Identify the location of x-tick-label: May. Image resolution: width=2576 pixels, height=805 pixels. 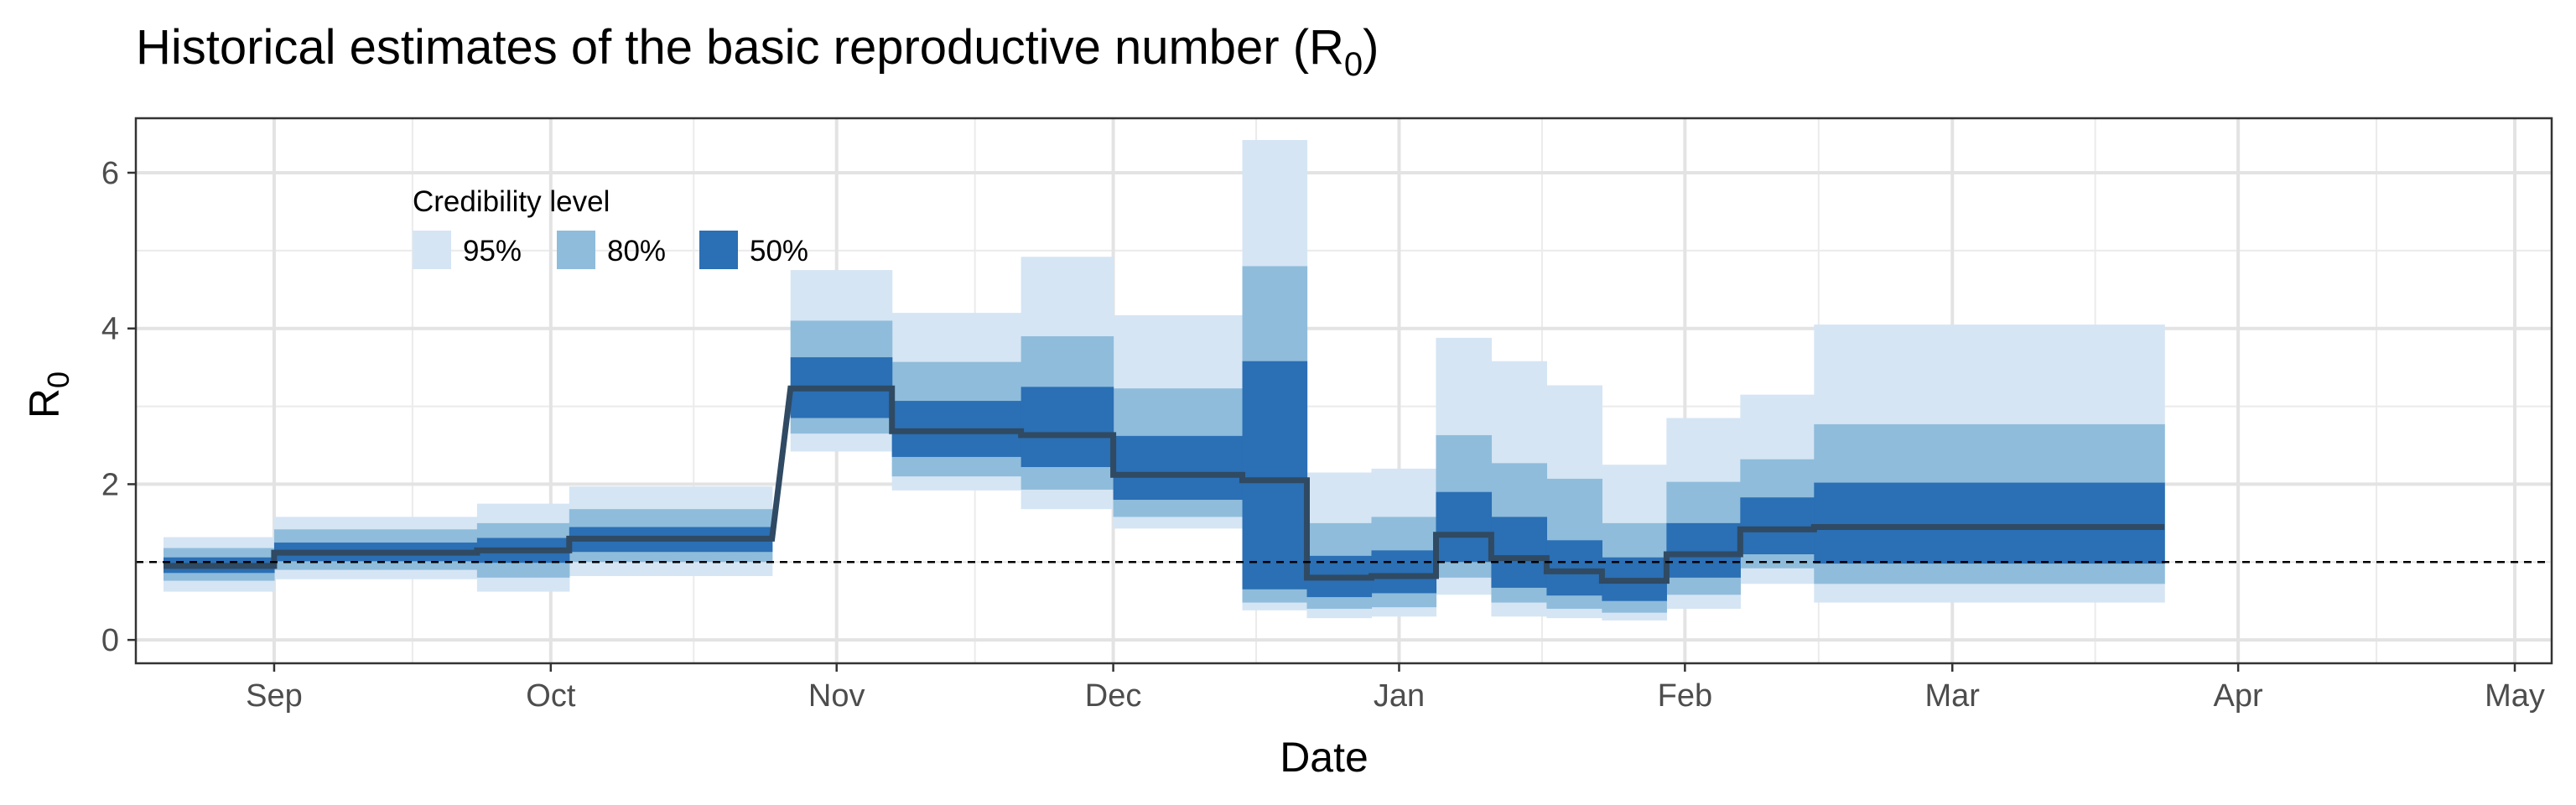
(2515, 696).